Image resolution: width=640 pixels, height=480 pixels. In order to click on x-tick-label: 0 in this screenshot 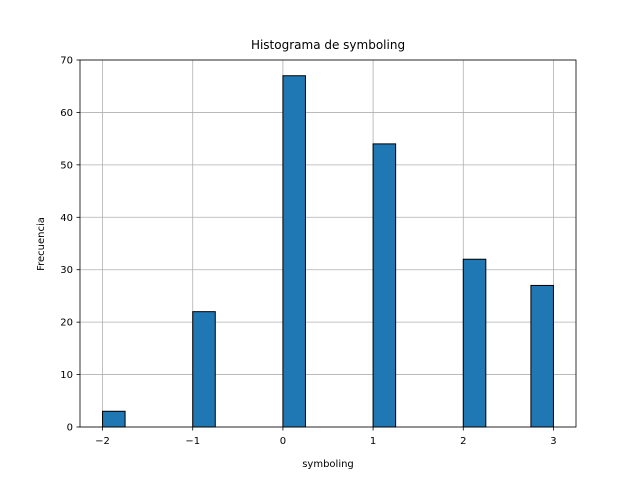, I will do `click(283, 441)`.